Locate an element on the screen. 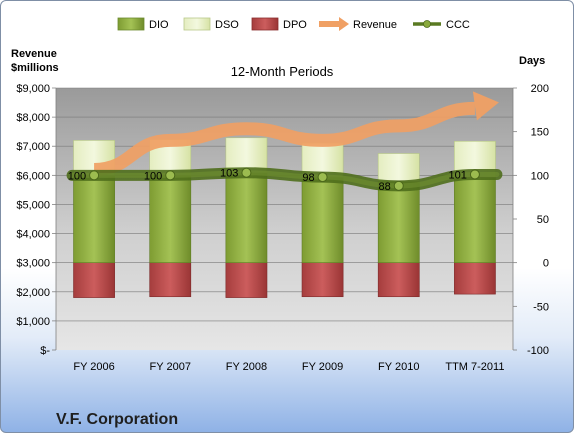 This screenshot has height=433, width=574. left-tick-label: $8,000 is located at coordinates (33, 118).